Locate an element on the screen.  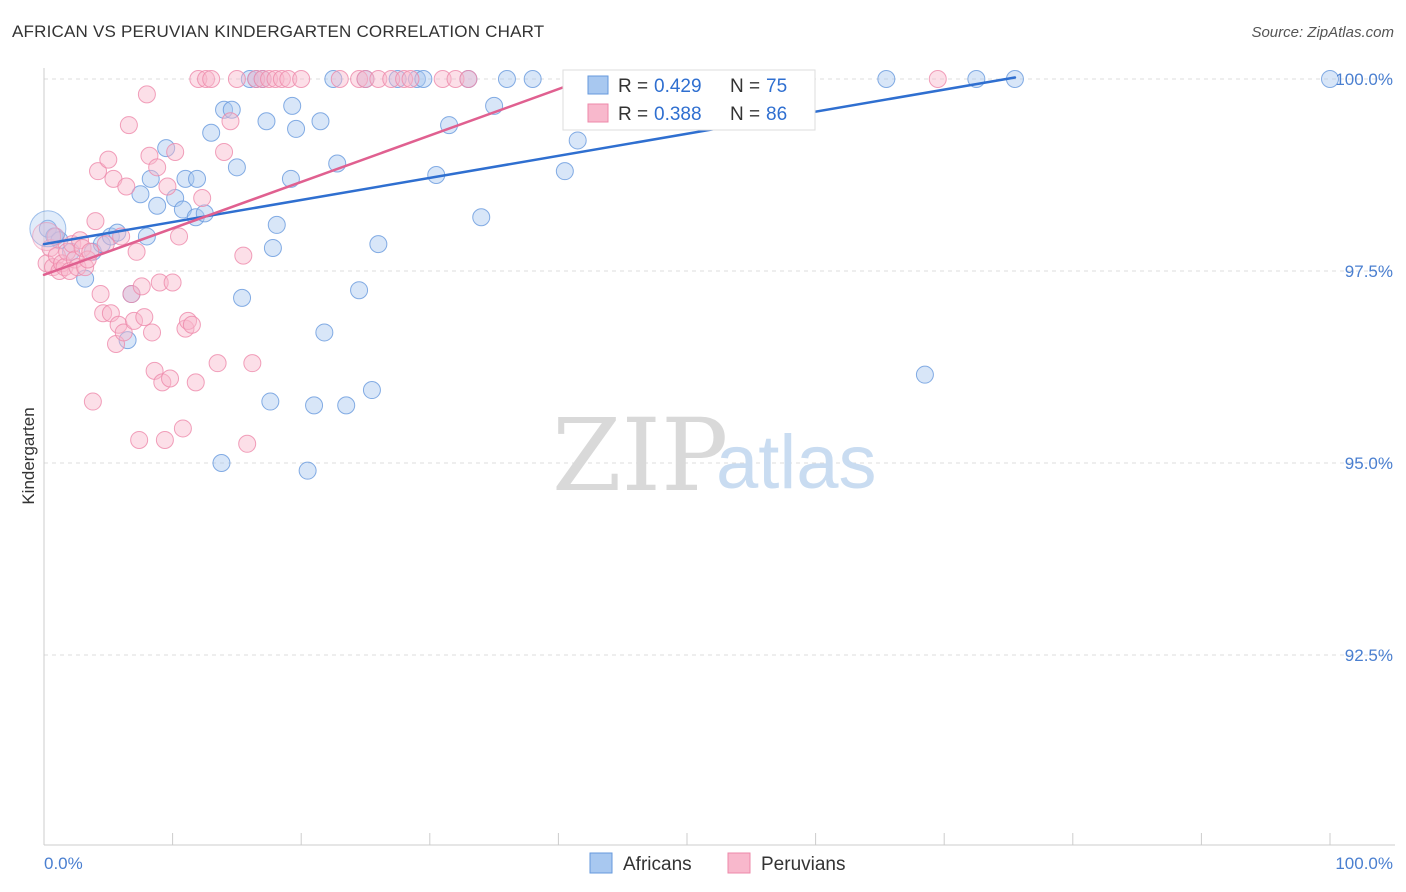
africans-trend-line is located at coordinates (529, 161).